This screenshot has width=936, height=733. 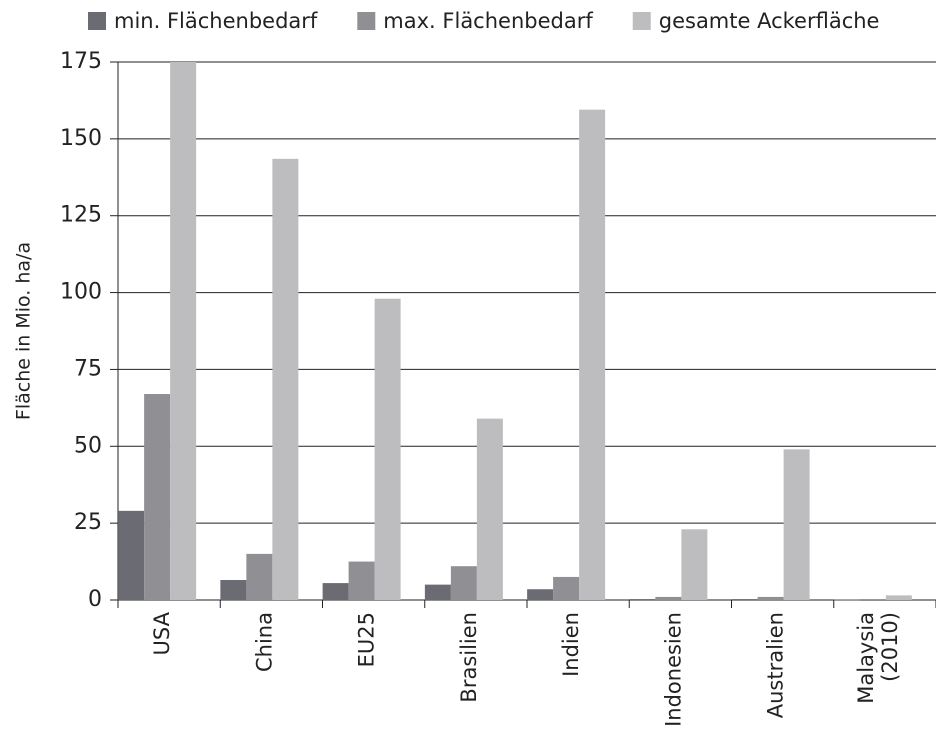 I want to click on x-tick-label: Malaysia(2010), so click(x=878, y=658).